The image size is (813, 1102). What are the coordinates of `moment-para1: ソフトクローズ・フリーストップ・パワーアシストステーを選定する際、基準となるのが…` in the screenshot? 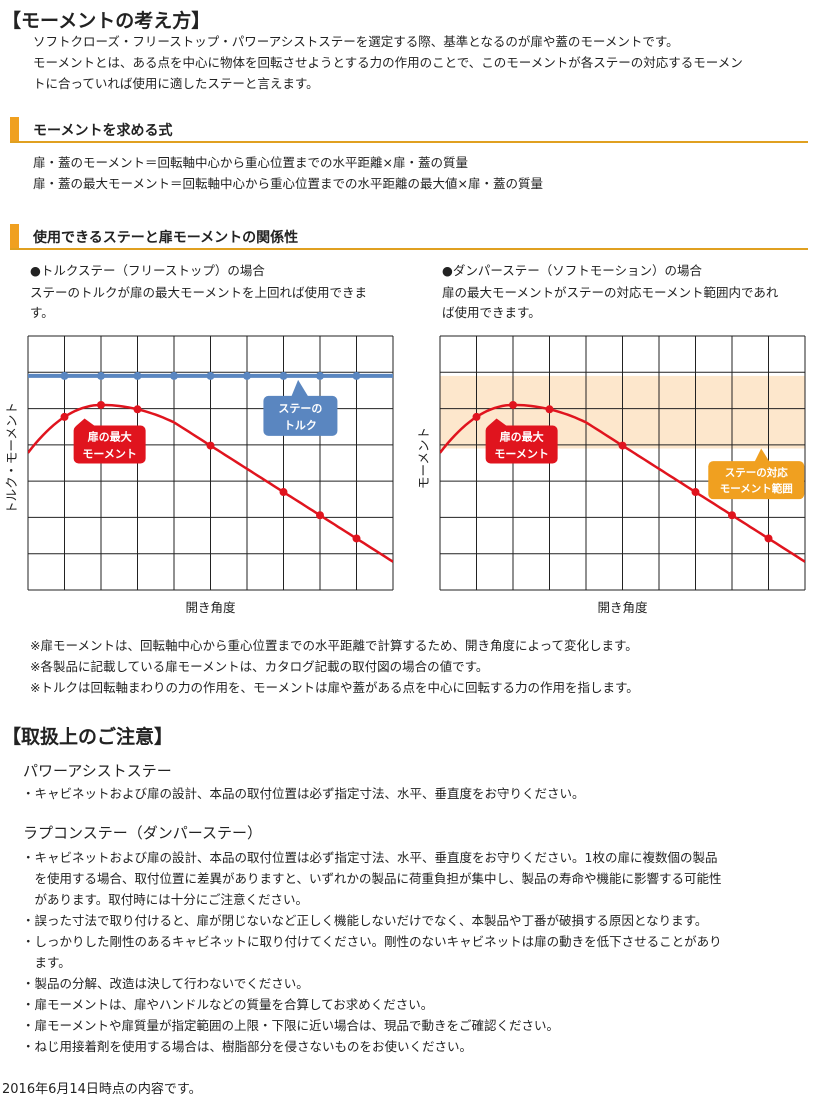 It's located at (356, 41).